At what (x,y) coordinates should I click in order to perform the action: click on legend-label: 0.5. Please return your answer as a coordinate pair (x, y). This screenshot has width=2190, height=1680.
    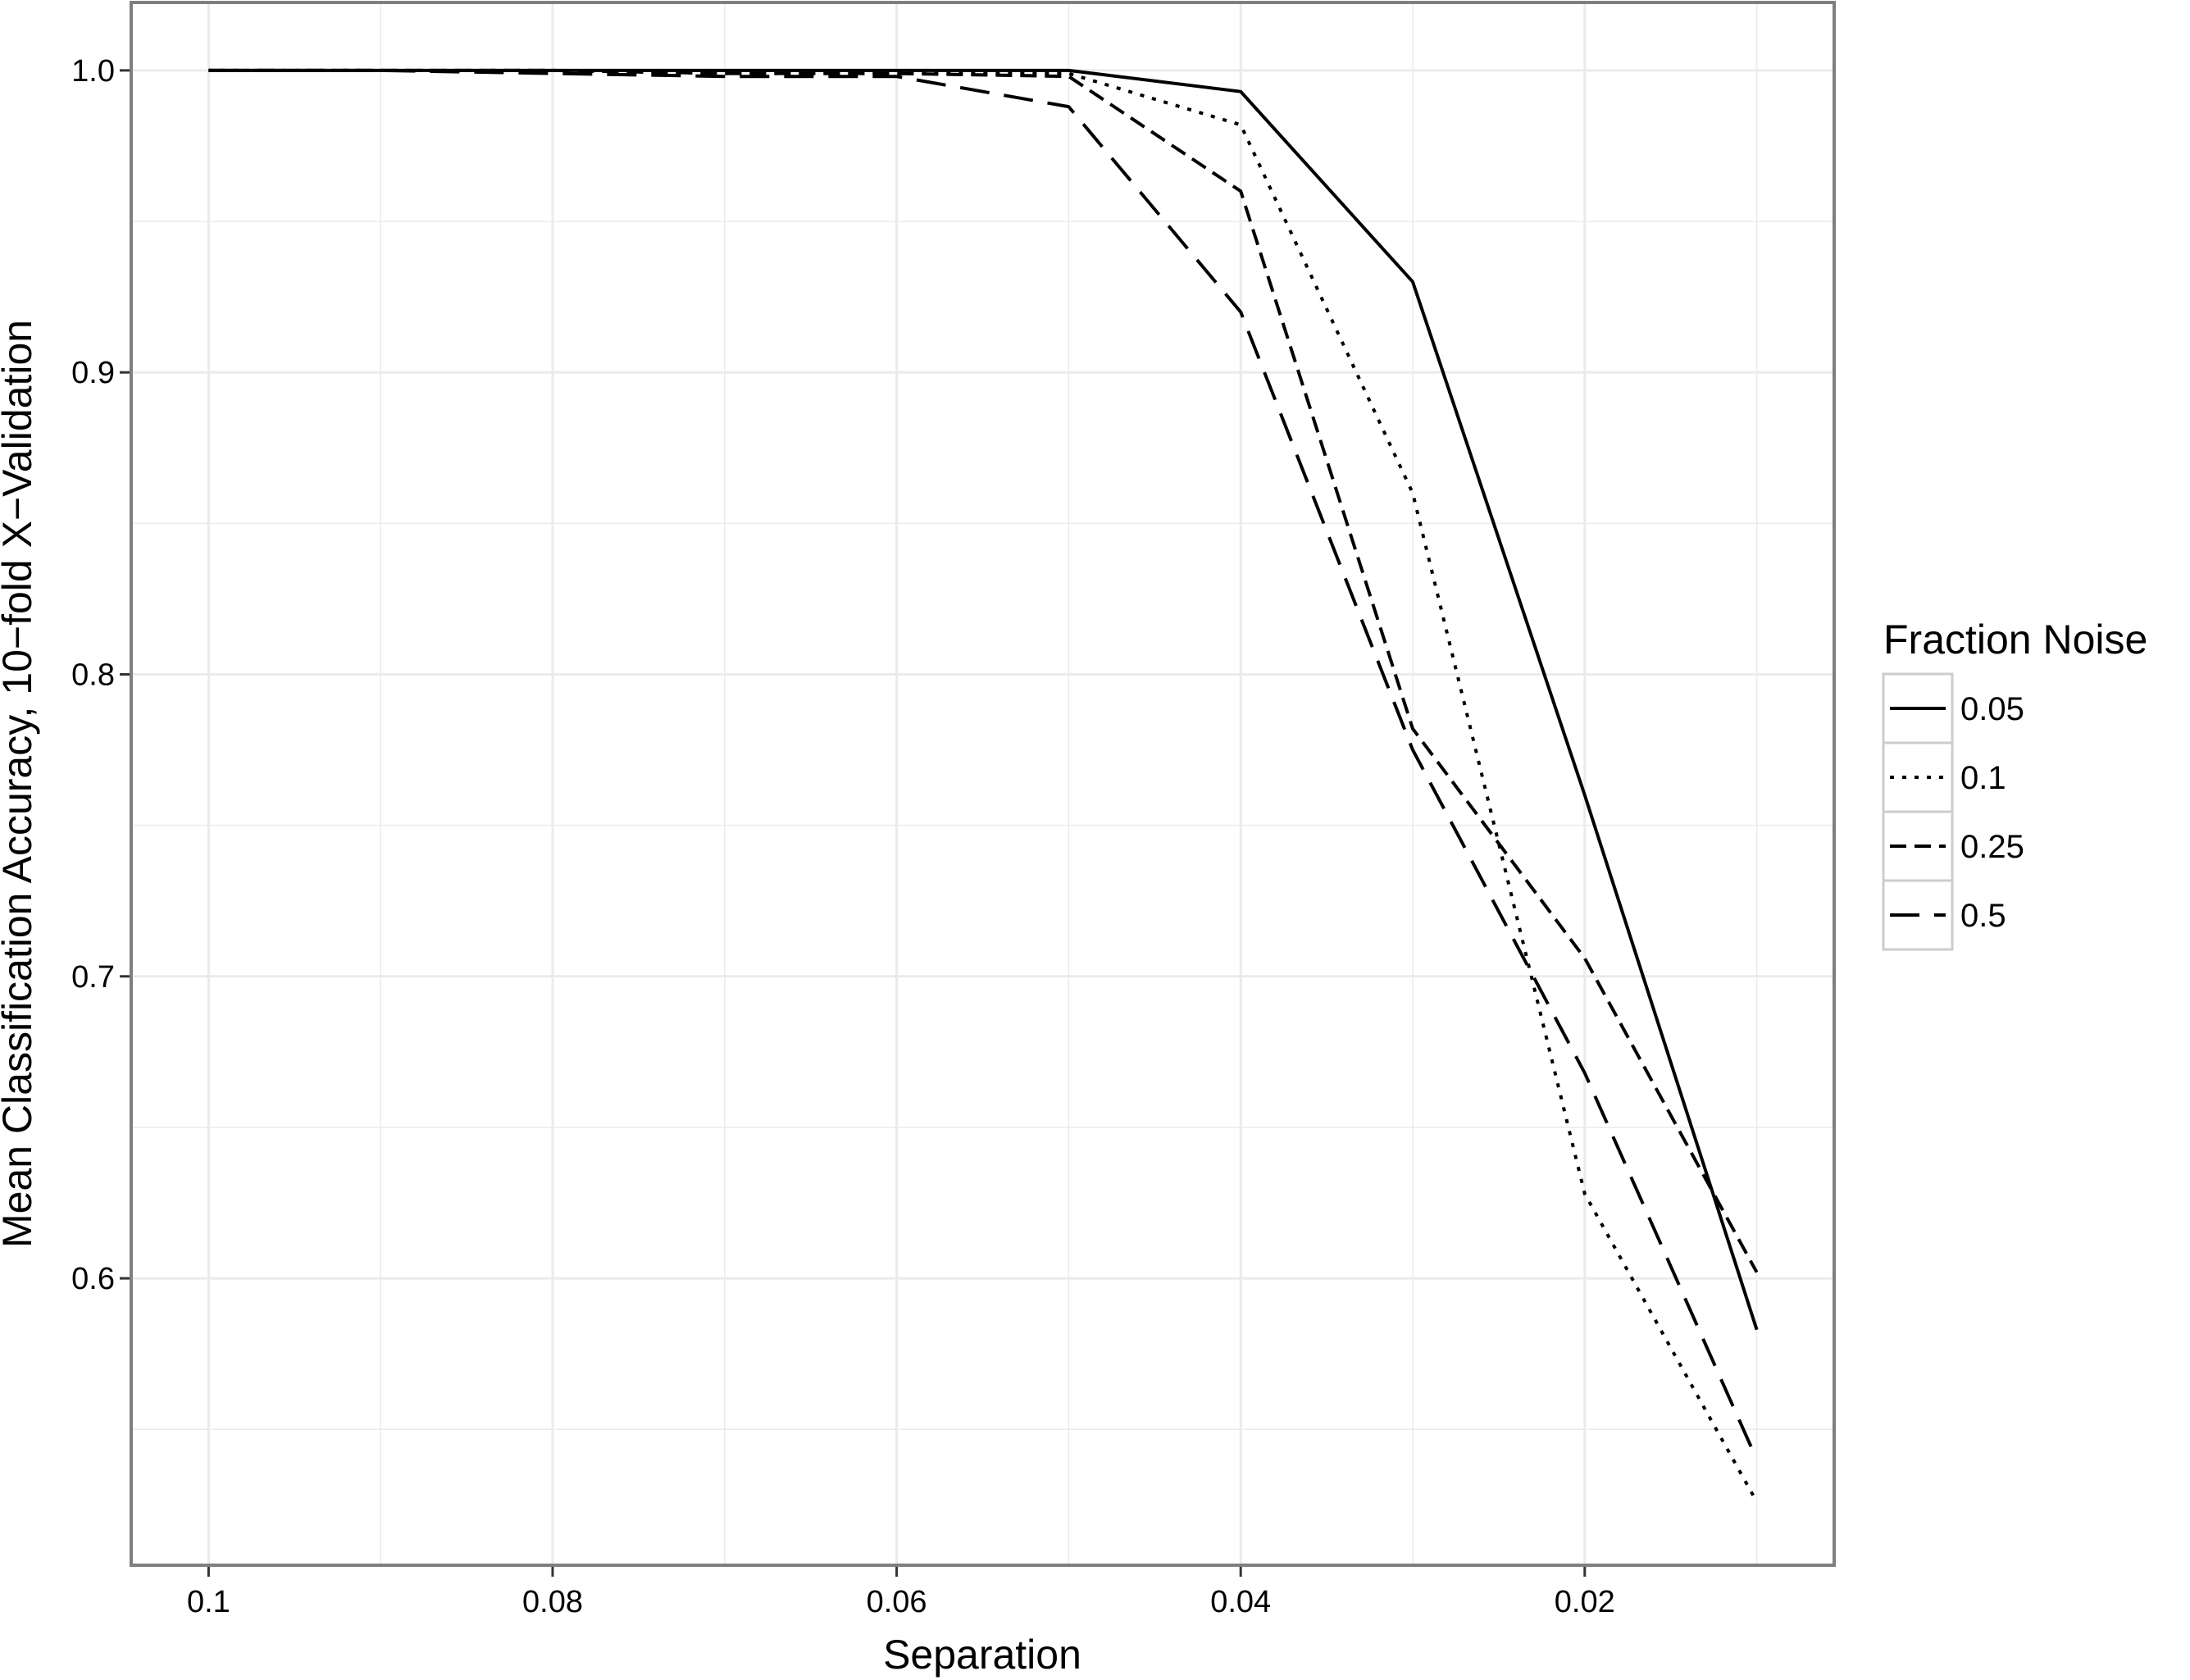
    Looking at the image, I should click on (1983, 916).